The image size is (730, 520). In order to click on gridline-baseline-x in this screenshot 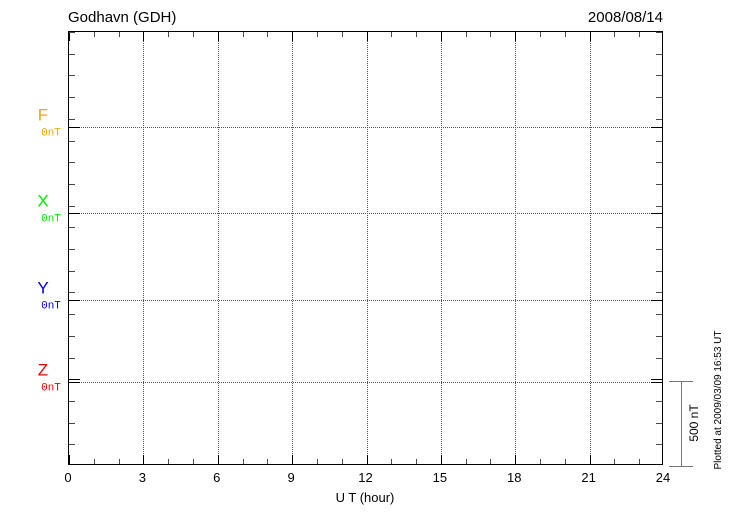, I will do `click(365, 213)`.